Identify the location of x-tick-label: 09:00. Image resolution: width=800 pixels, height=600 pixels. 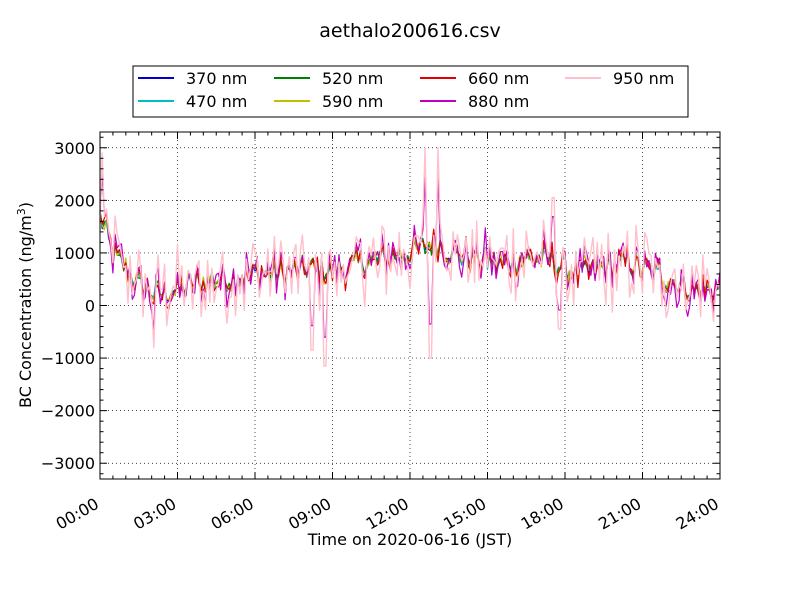
(309, 514).